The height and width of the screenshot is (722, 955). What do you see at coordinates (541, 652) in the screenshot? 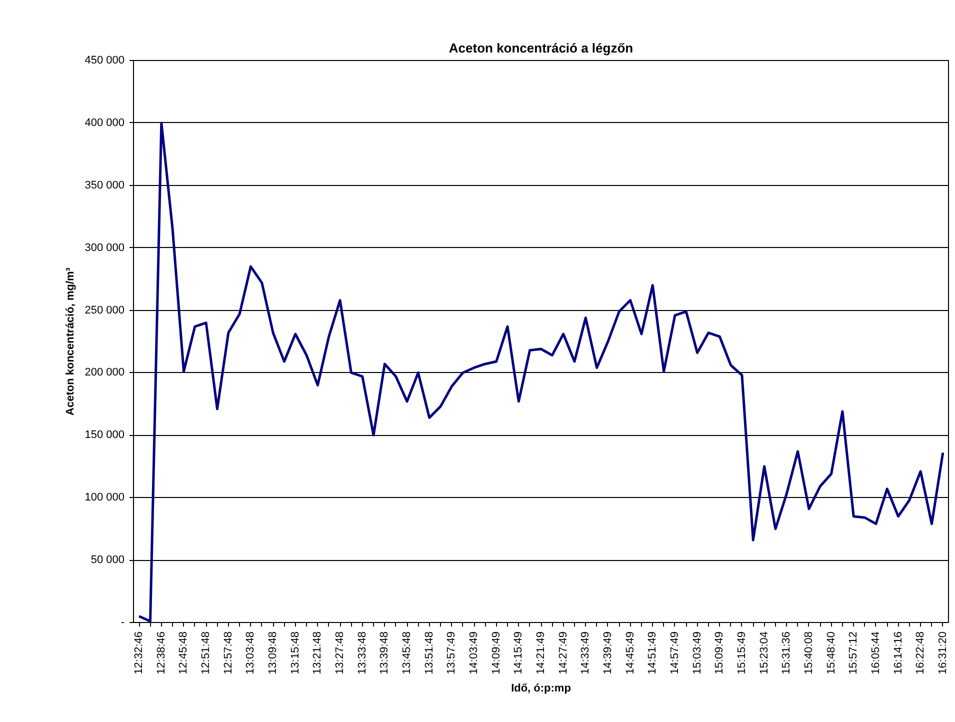
I see `x-tick-label: 14:21:49` at bounding box center [541, 652].